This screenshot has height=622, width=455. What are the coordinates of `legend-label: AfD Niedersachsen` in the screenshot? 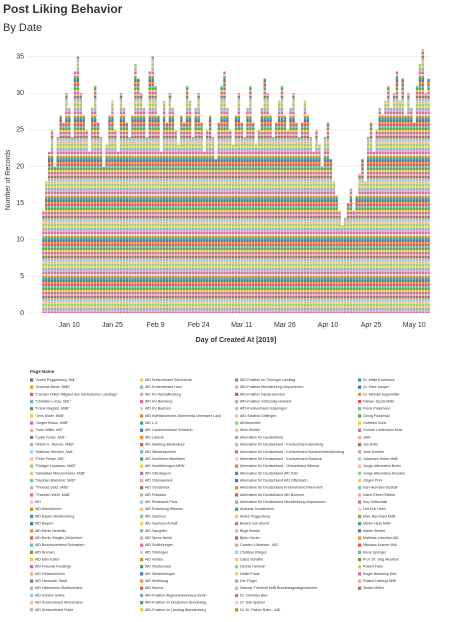 It's located at (160, 452).